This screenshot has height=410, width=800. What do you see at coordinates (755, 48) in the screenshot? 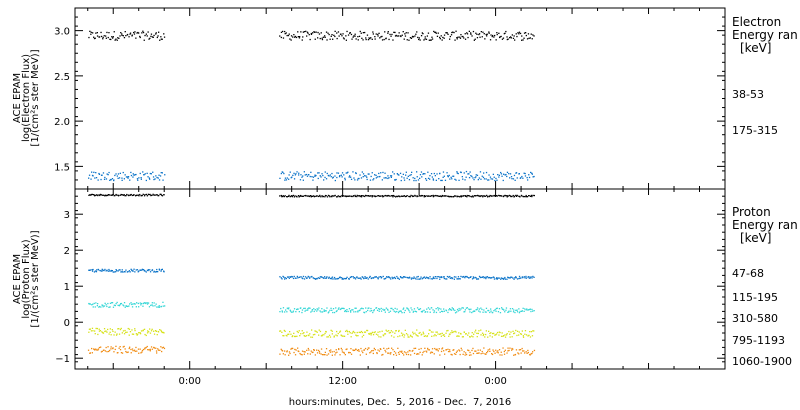
I see `electron-legend-title-line: [keV]` at bounding box center [755, 48].